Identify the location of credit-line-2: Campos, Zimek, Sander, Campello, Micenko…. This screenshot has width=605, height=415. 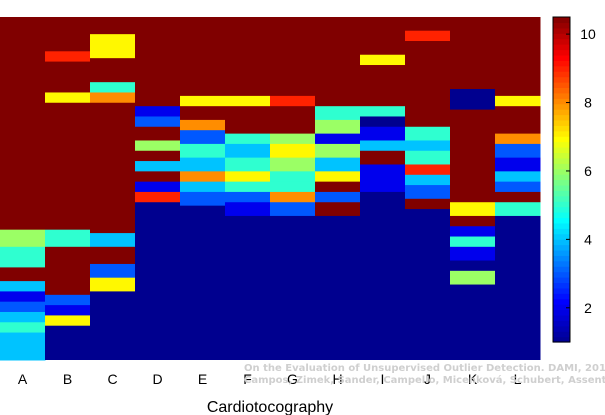
(424, 380).